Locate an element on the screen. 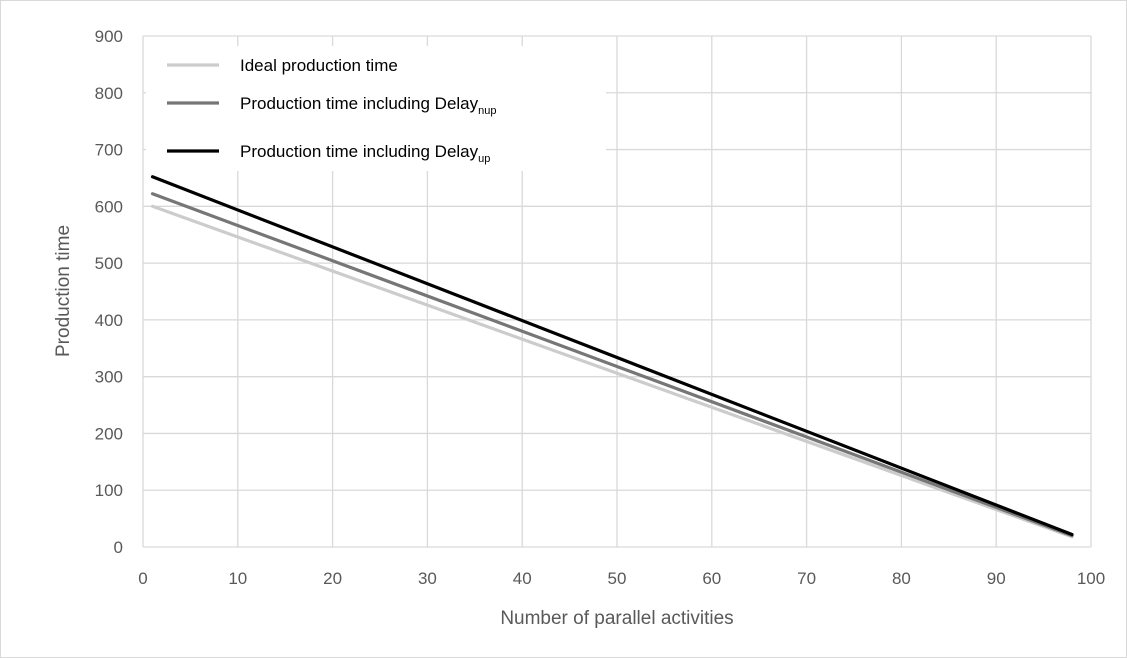 This screenshot has width=1127, height=658. y-tick-label: 900 is located at coordinates (109, 36).